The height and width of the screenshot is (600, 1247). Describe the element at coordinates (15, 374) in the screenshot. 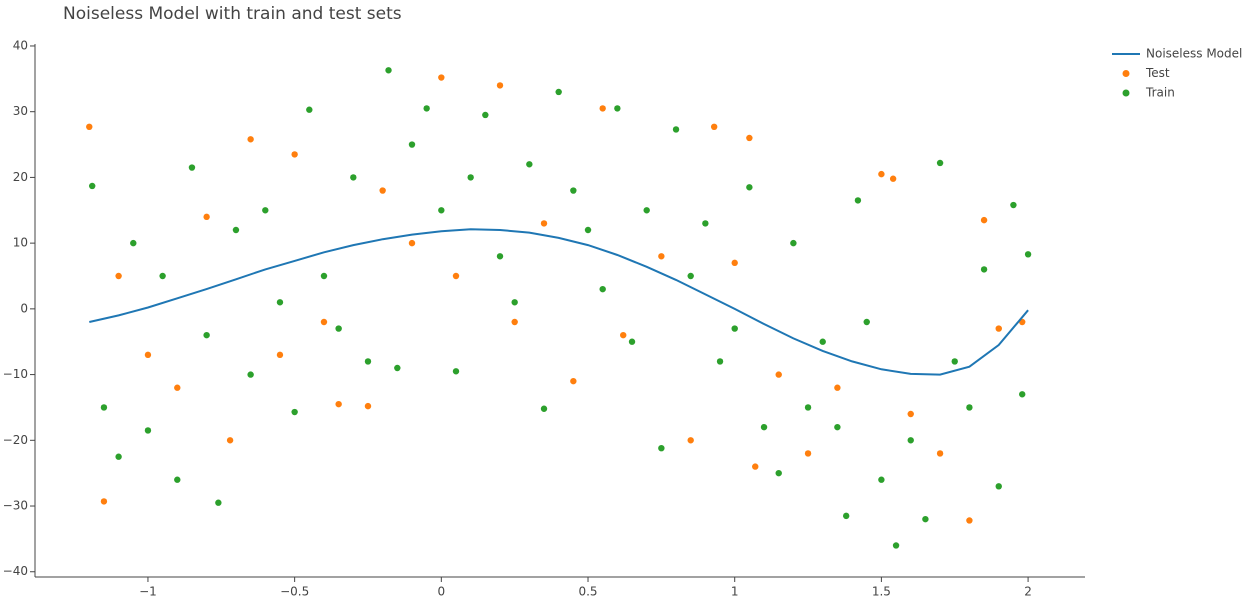

I see `y-tick-label: −10` at that location.